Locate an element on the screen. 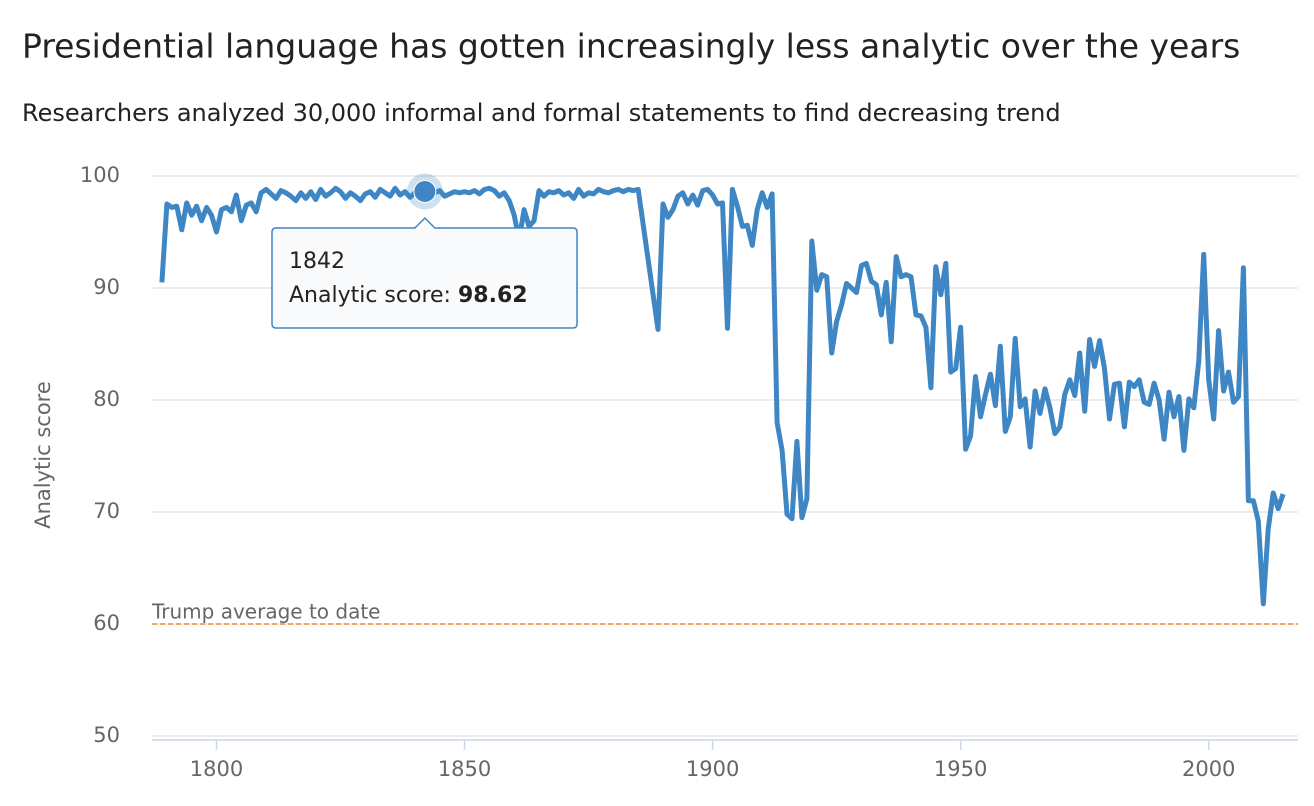 The image size is (1314, 806). y-tick-label: 80 is located at coordinates (106, 399).